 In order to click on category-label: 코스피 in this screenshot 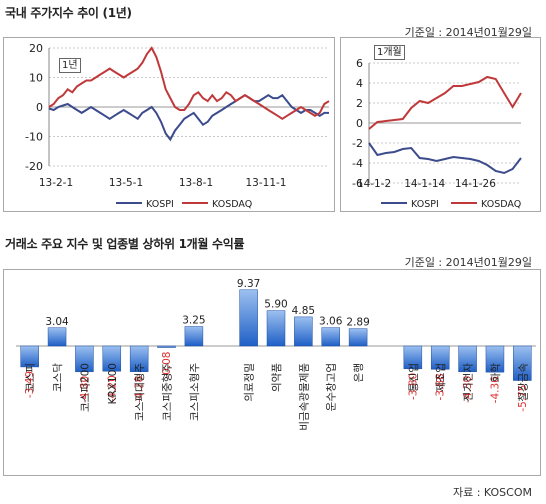, I will do `click(31, 377)`.